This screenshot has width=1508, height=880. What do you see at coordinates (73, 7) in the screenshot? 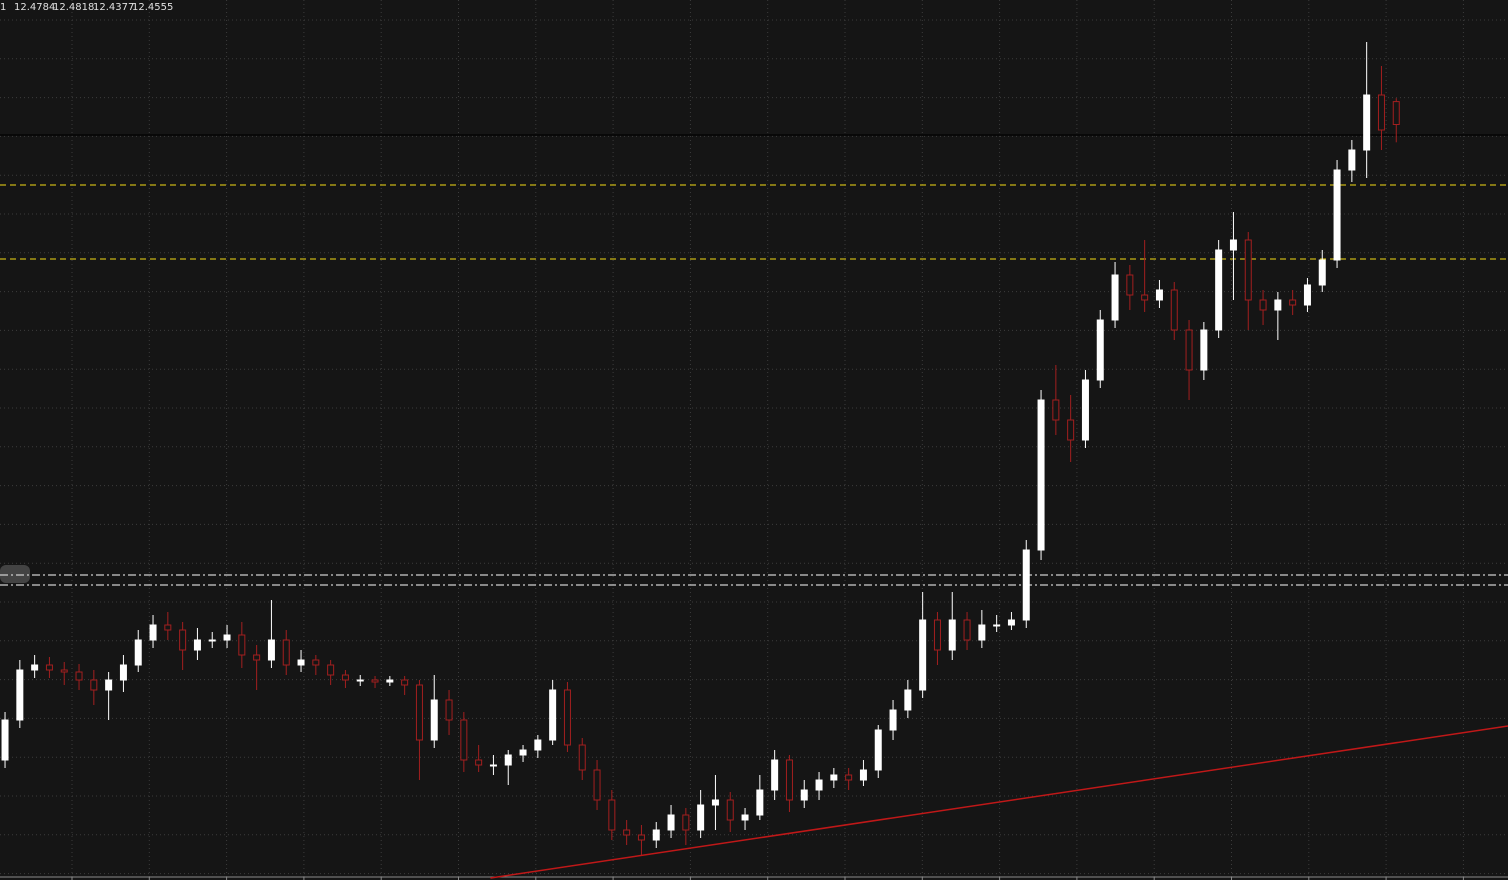
I see `header-high: 12.4818` at bounding box center [73, 7].